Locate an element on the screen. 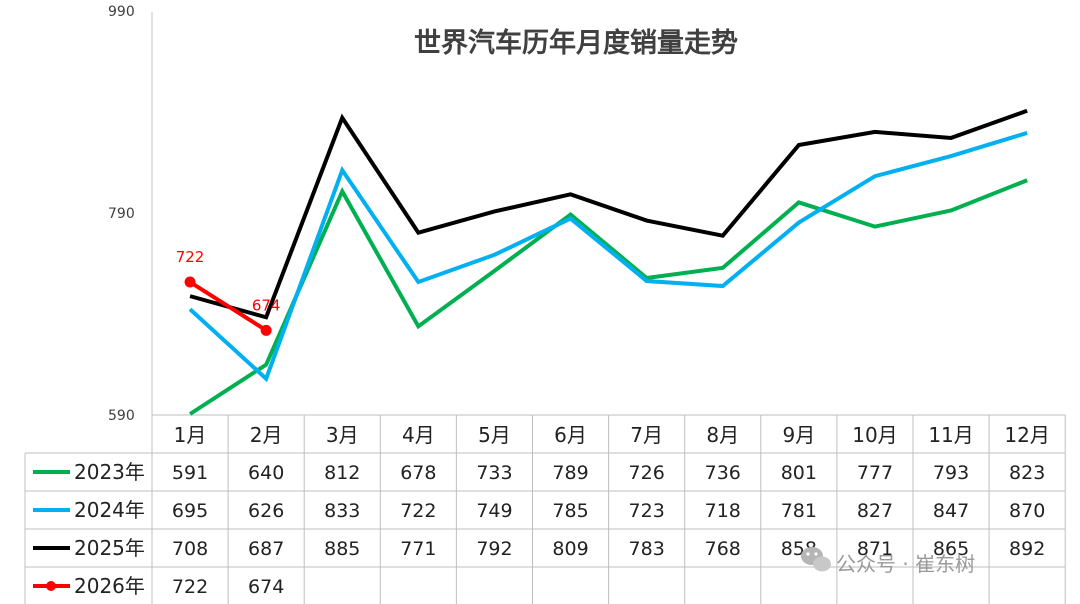 The image size is (1080, 604). wechat-icon is located at coordinates (816, 559).